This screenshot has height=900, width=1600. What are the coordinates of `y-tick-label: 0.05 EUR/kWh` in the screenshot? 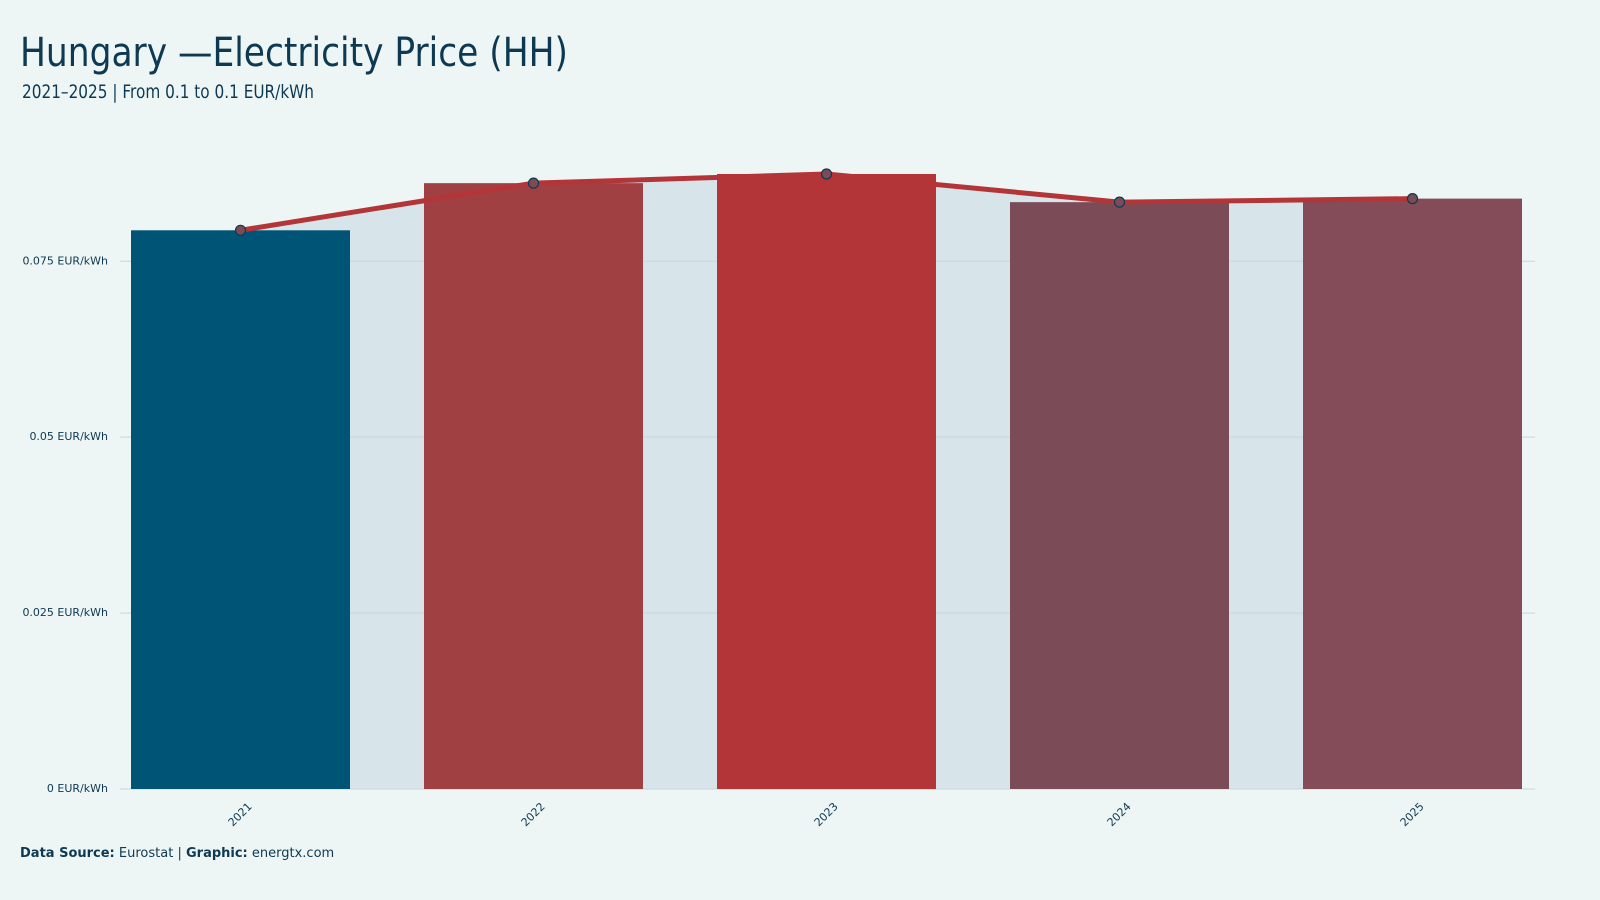 It's located at (68, 436).